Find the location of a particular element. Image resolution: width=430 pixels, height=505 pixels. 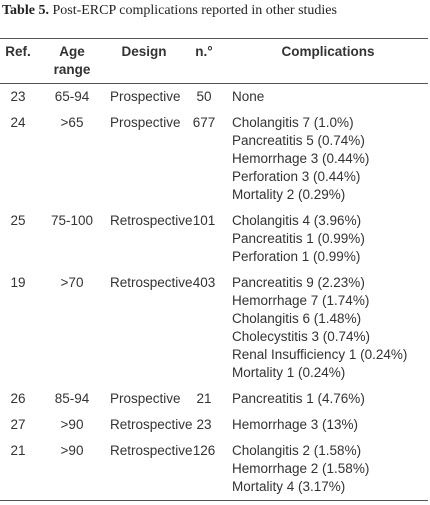

cell-n: 23 is located at coordinates (204, 424).